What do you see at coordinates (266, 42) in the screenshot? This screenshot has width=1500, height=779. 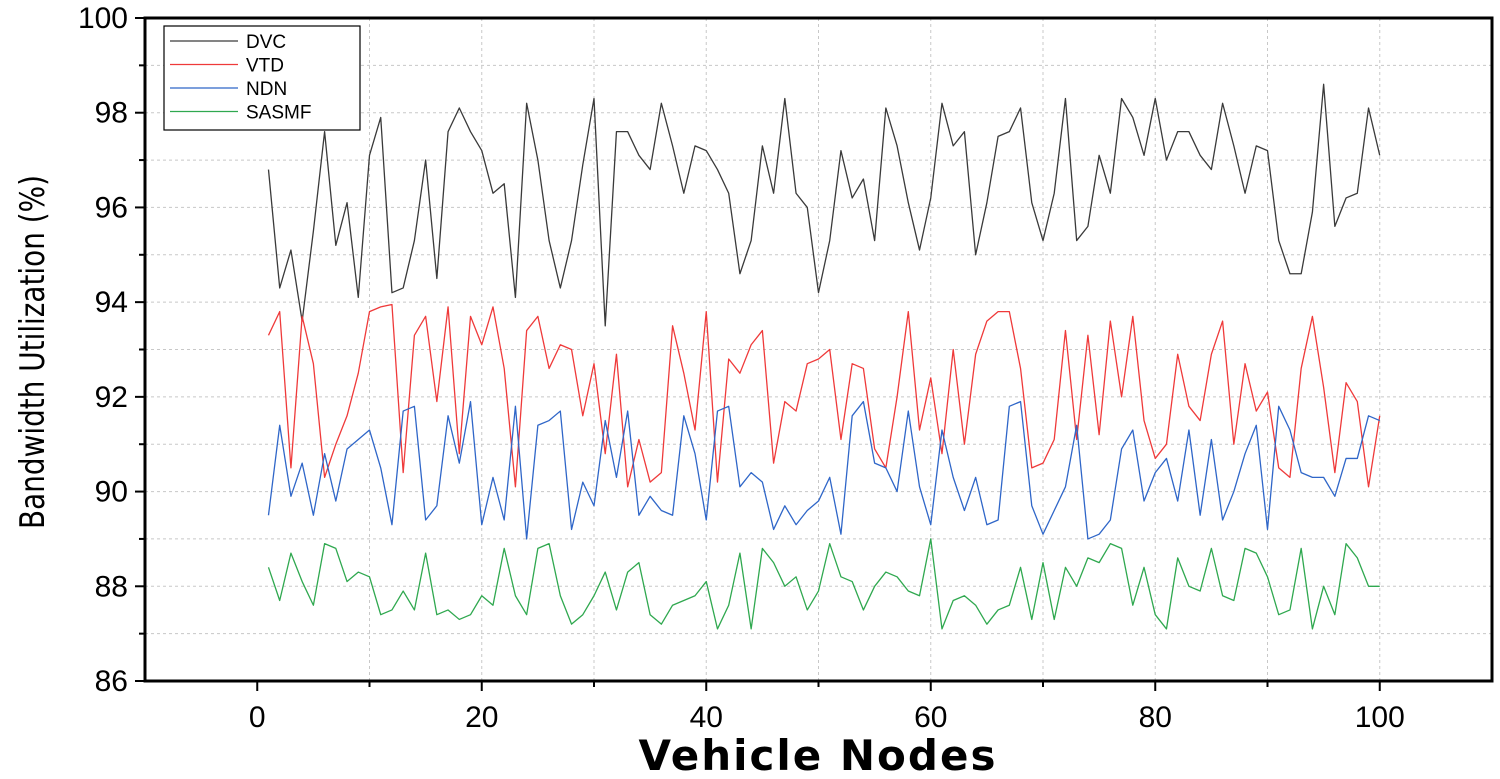 I see `legend-label-dvc: DVC` at bounding box center [266, 42].